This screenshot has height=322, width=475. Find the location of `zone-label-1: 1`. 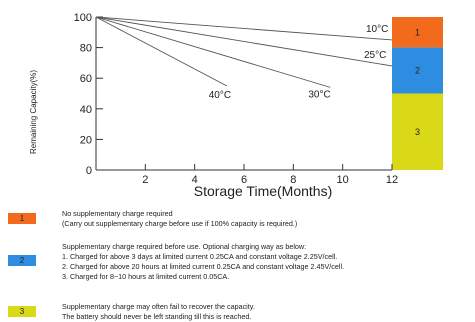

zone-label-1: 1 is located at coordinates (417, 32).